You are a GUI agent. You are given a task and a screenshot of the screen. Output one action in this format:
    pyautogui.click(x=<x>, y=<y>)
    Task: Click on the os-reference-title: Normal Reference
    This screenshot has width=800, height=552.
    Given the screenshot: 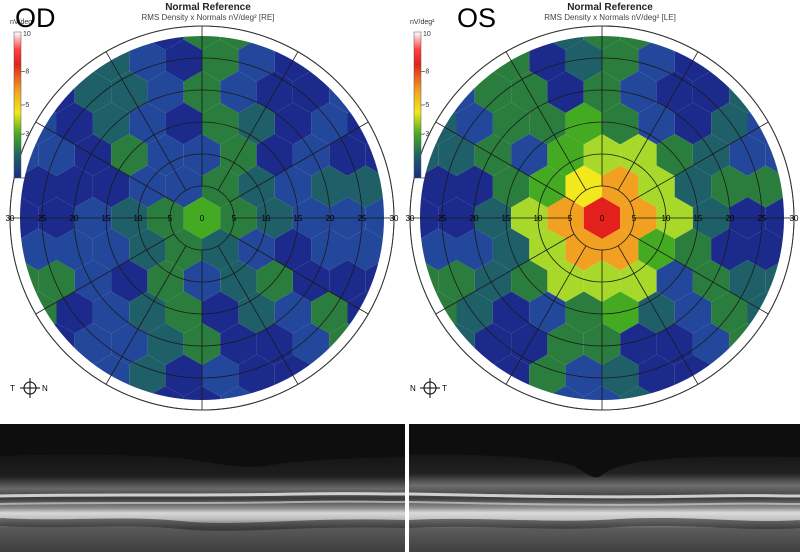 What is the action you would take?
    pyautogui.click(x=610, y=7)
    